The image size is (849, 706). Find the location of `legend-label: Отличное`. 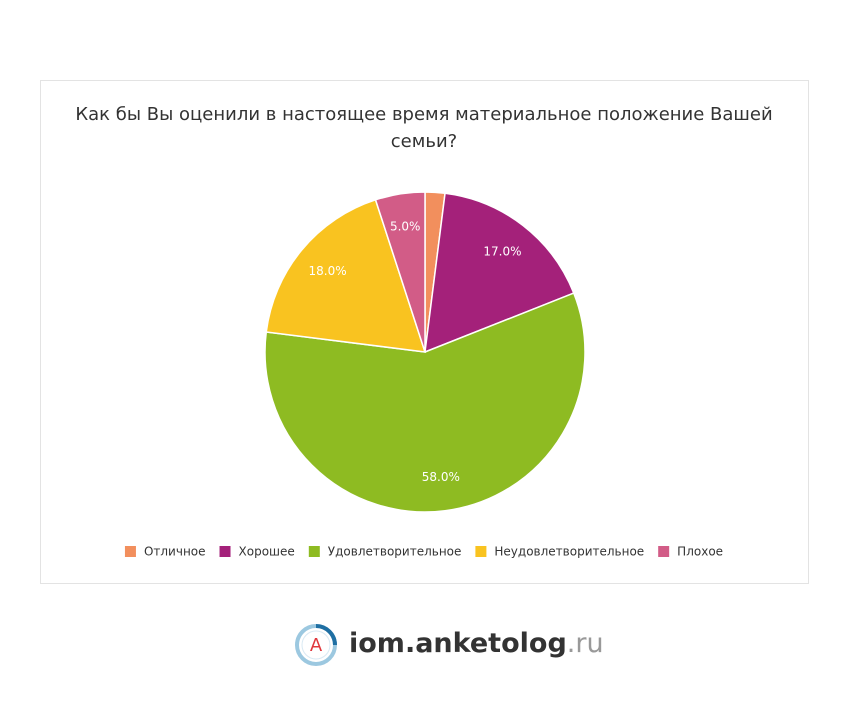

legend-label: Отличное is located at coordinates (175, 552).